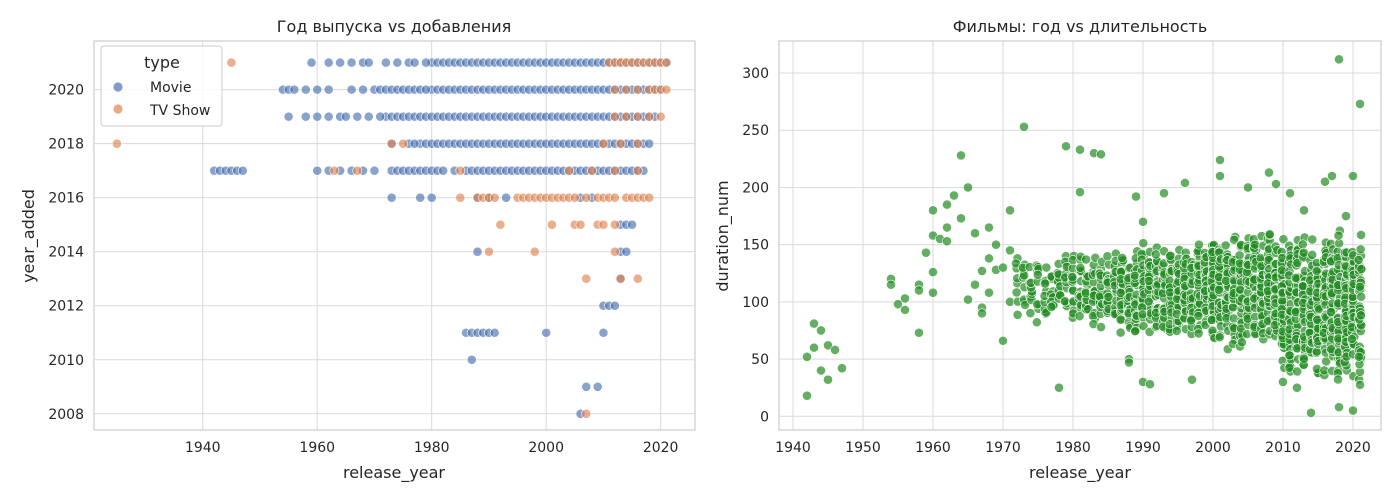 The image size is (1400, 500). What do you see at coordinates (118, 87) in the screenshot?
I see `legend-marker-movie` at bounding box center [118, 87].